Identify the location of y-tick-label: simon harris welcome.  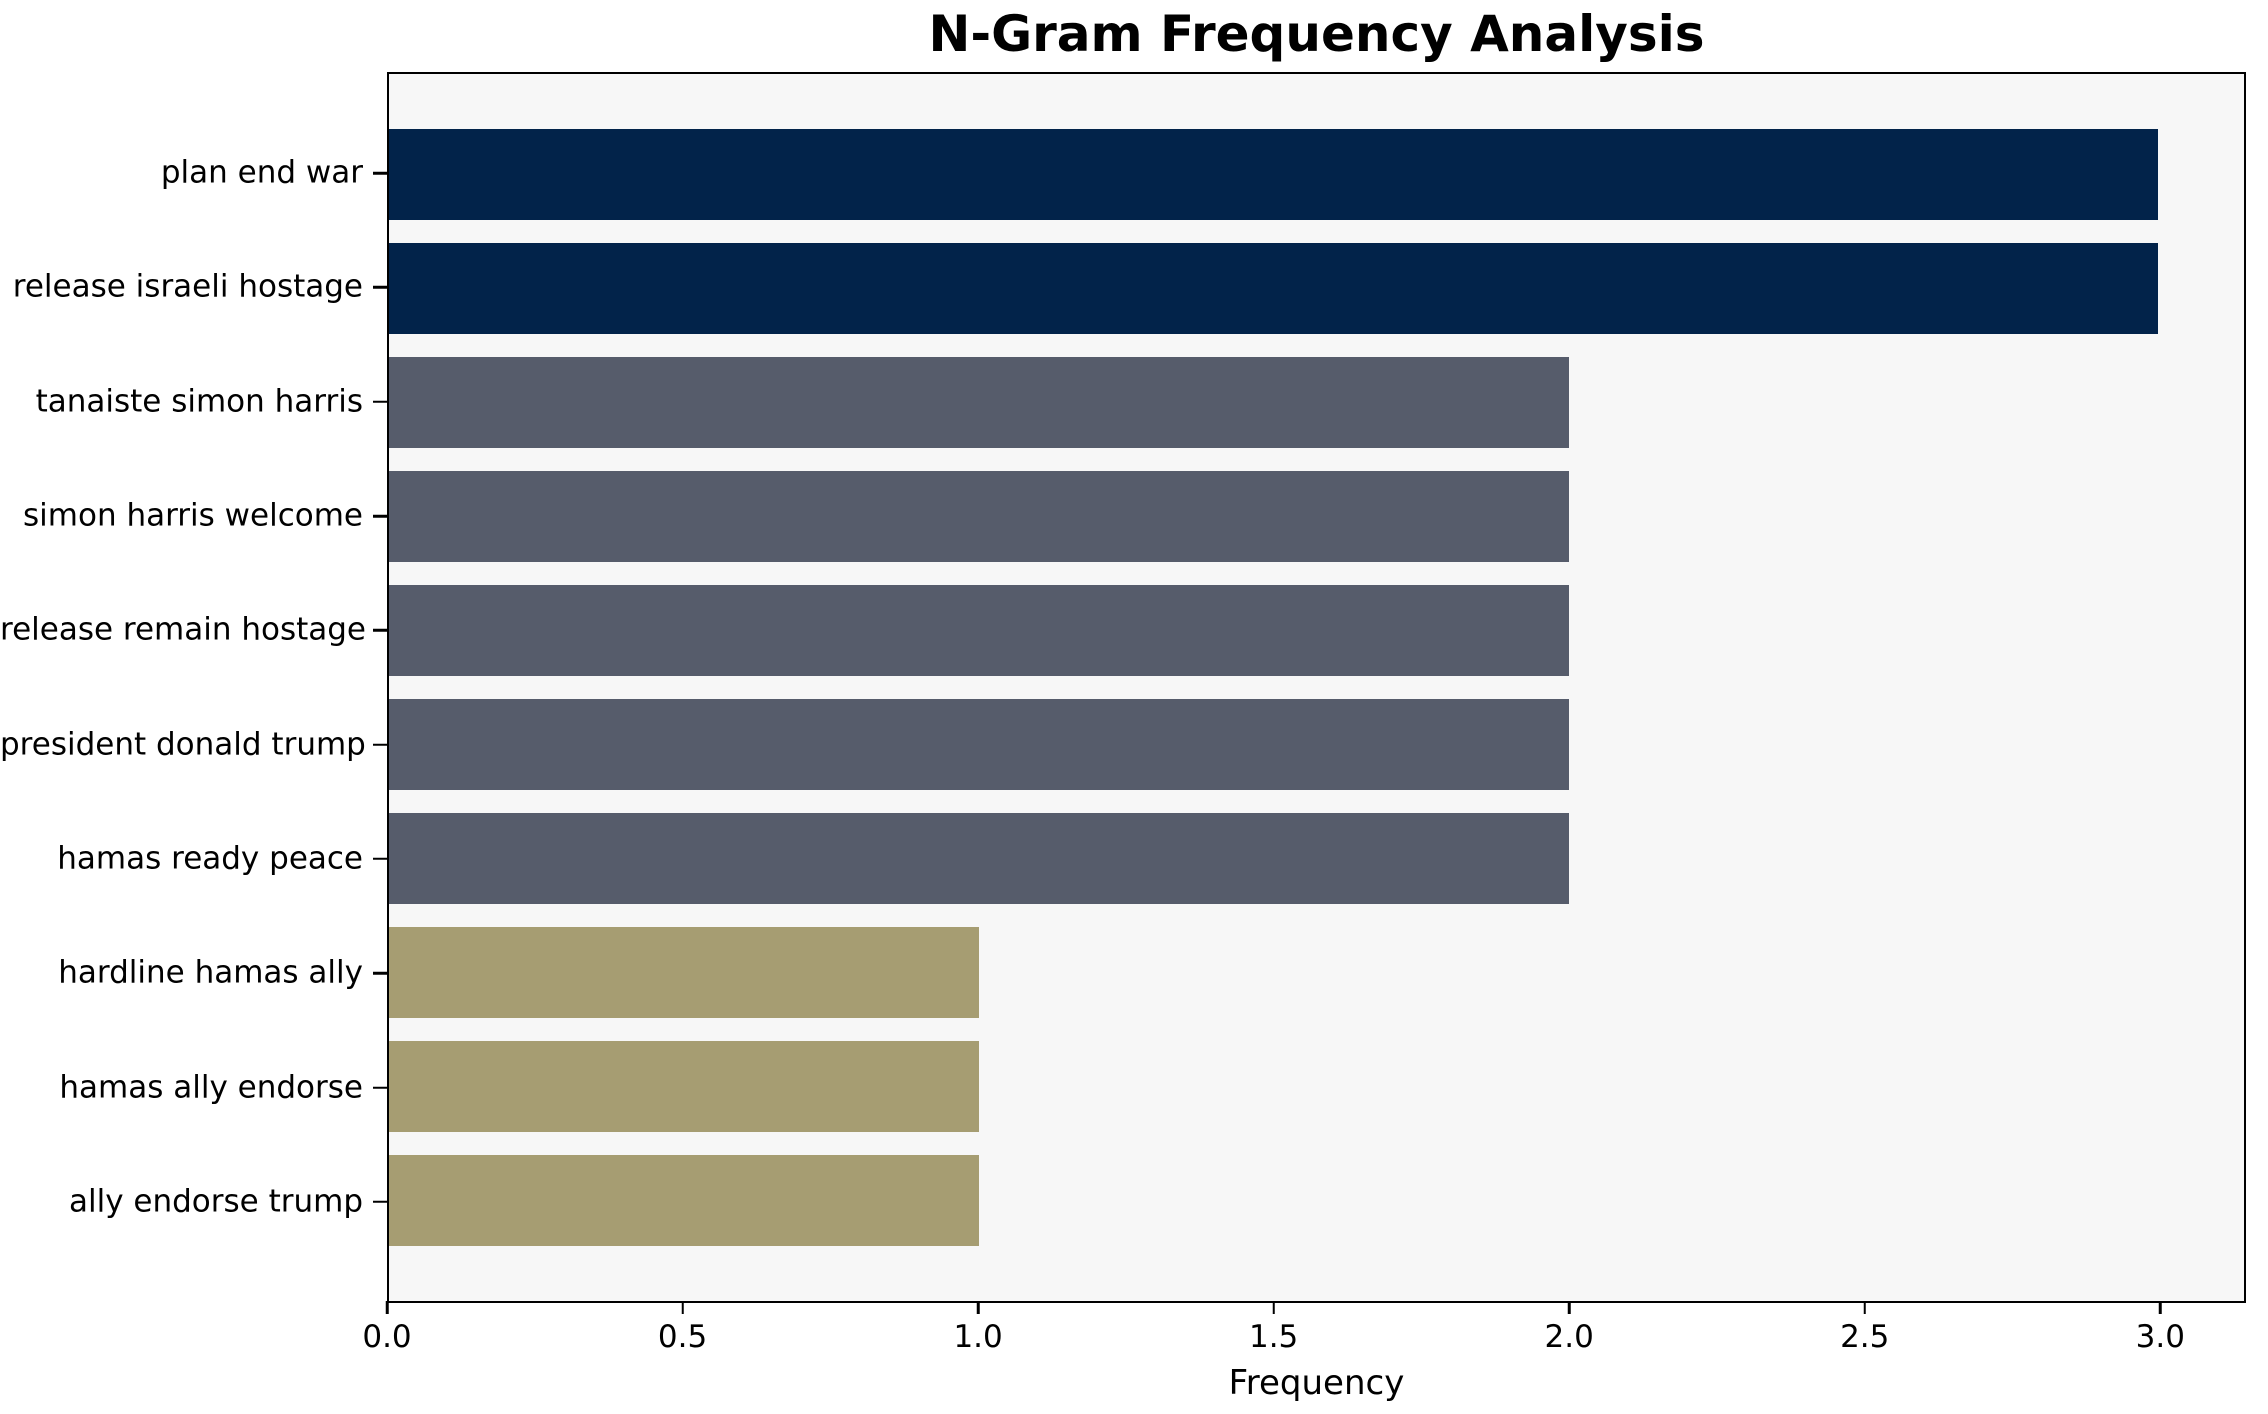
(193, 515).